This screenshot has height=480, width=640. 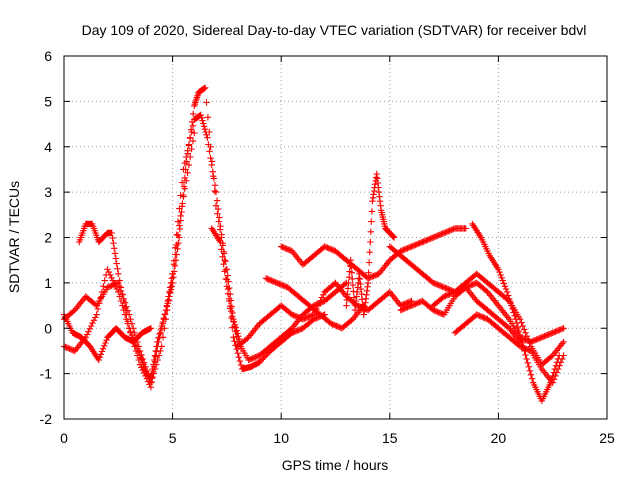 I want to click on x-tick-label: 15, so click(x=390, y=438).